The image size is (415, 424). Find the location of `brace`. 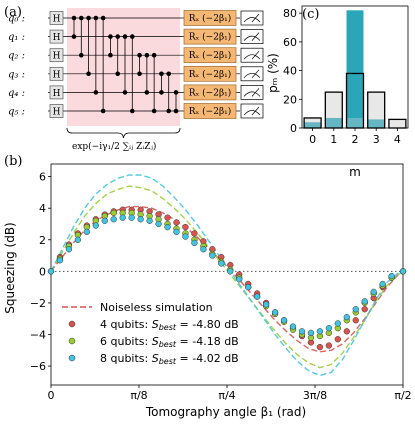

brace is located at coordinates (123, 133).